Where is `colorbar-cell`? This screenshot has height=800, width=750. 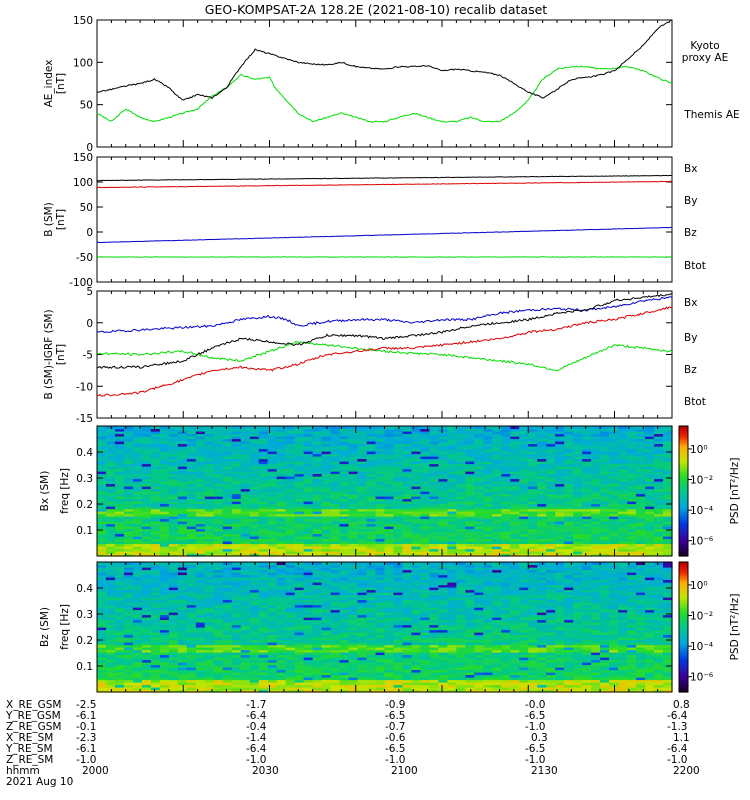
colorbar-cell is located at coordinates (683, 549).